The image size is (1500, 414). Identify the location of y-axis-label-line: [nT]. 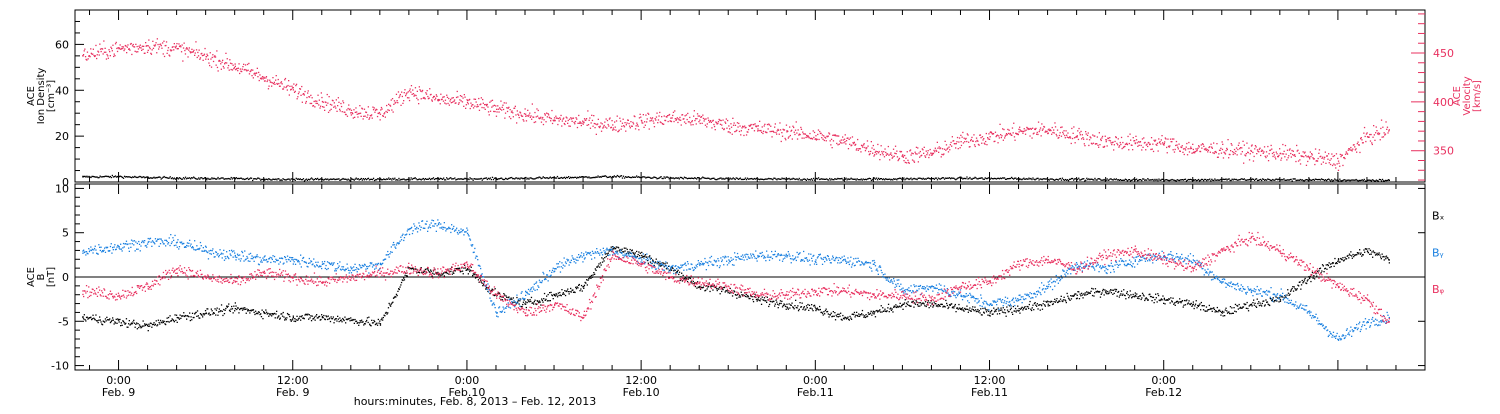
(51, 277).